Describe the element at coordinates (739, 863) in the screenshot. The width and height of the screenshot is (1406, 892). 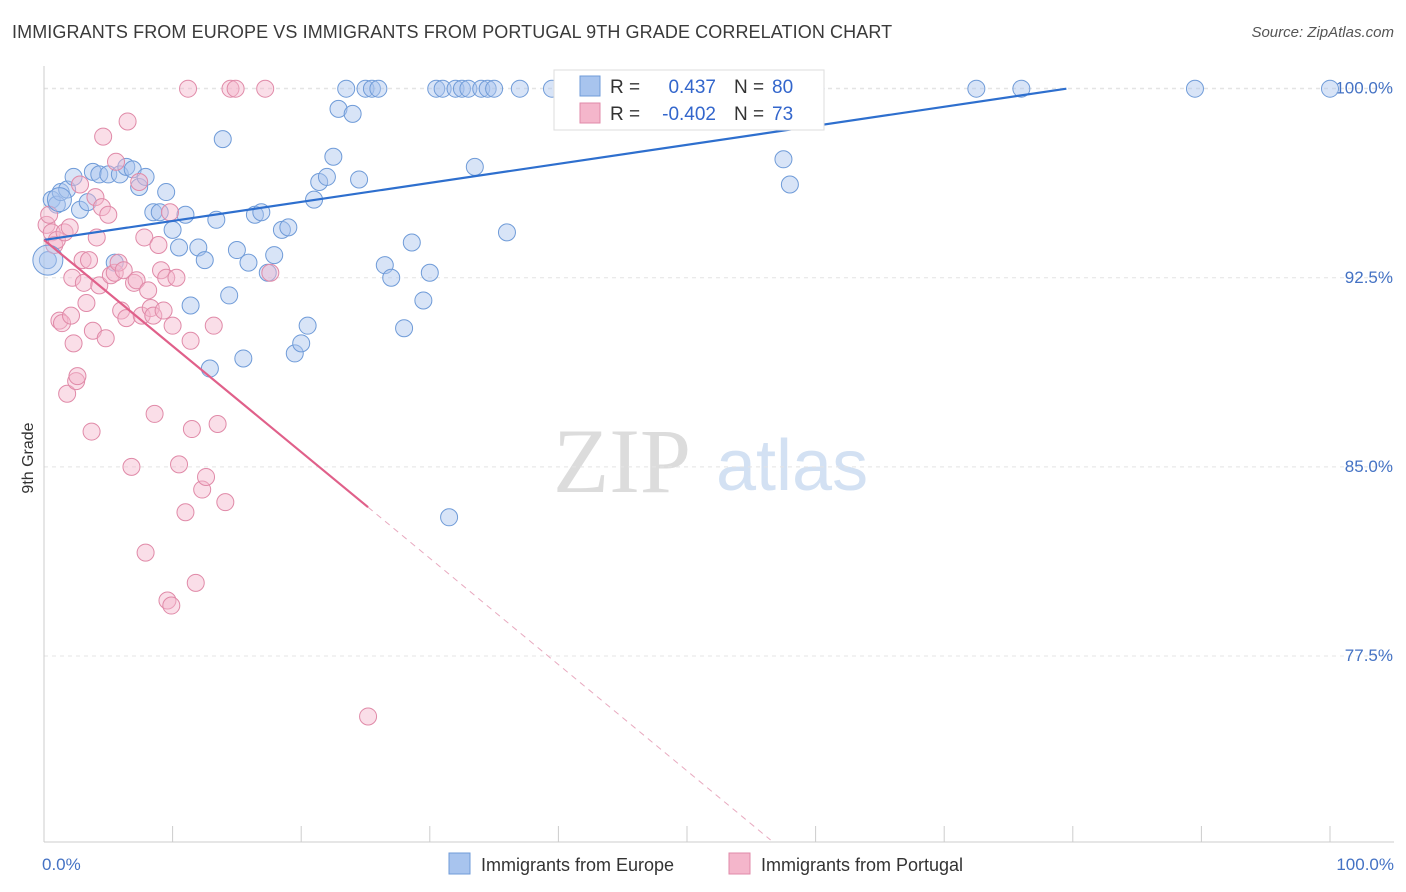
I see `series-legend-swatch-portugal` at that location.